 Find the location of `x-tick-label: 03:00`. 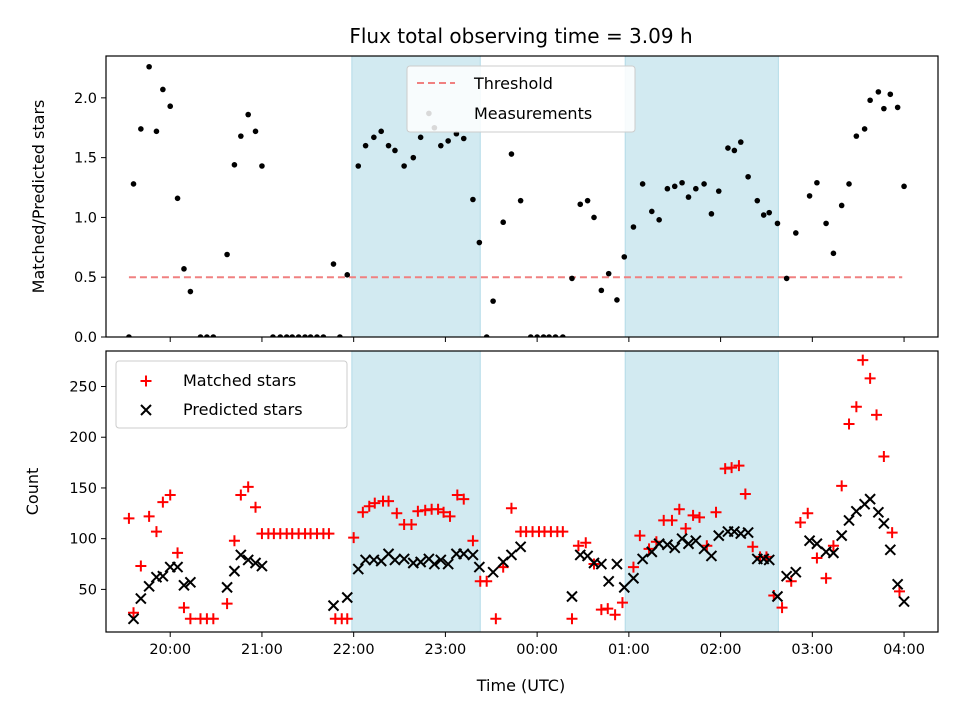

x-tick-label: 03:00 is located at coordinates (812, 650).